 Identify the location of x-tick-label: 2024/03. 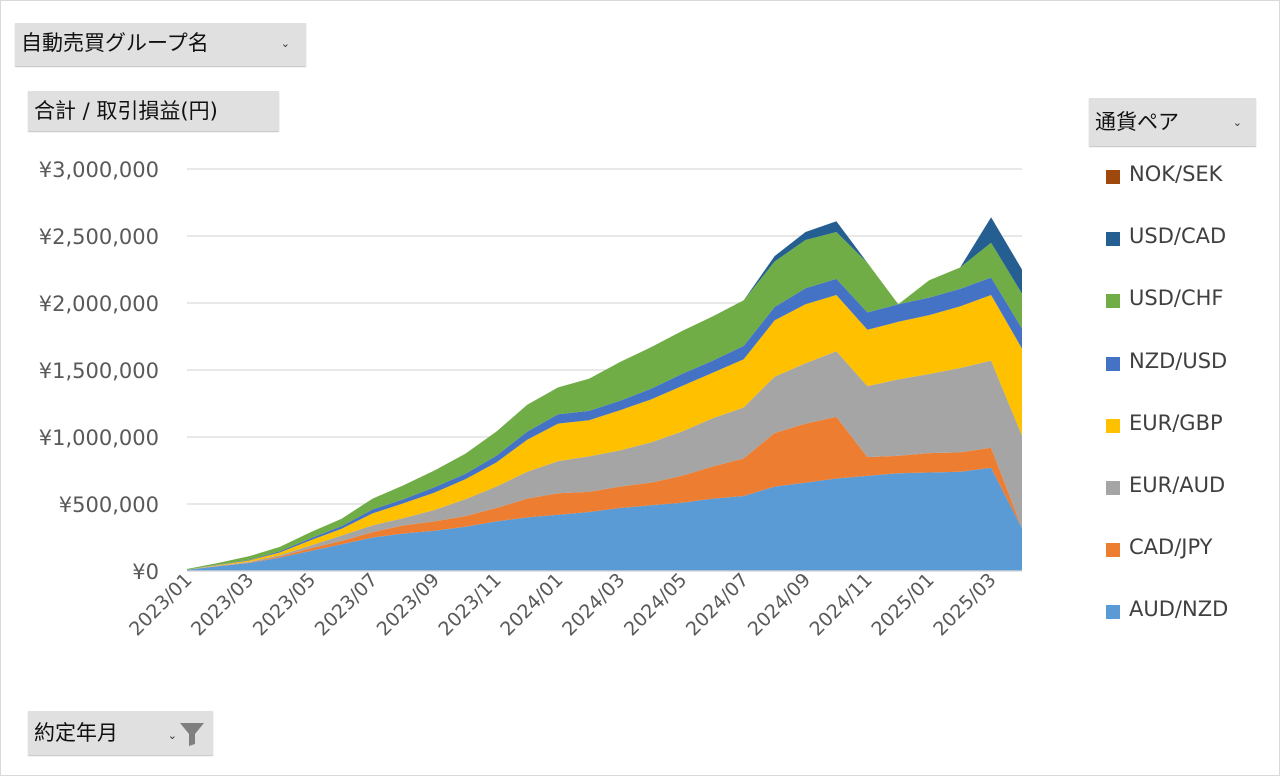
(593, 604).